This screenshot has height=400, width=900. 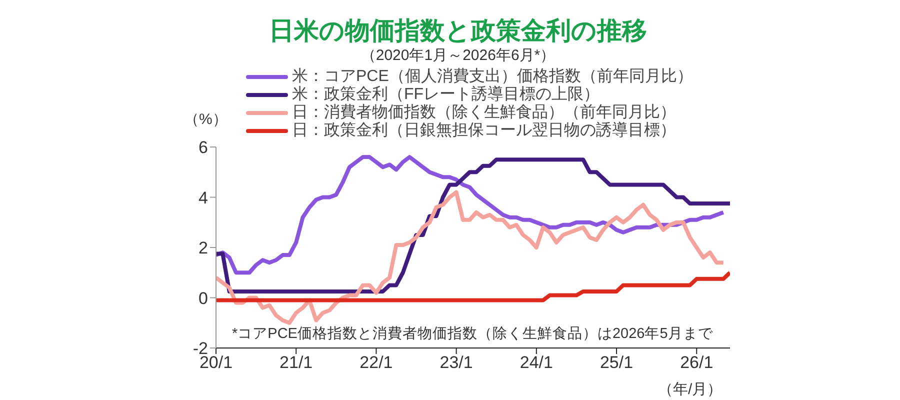 I want to click on legend-label: 日：政策金利（日銀無担保コール翌日物の誘導目標）, so click(x=484, y=131).